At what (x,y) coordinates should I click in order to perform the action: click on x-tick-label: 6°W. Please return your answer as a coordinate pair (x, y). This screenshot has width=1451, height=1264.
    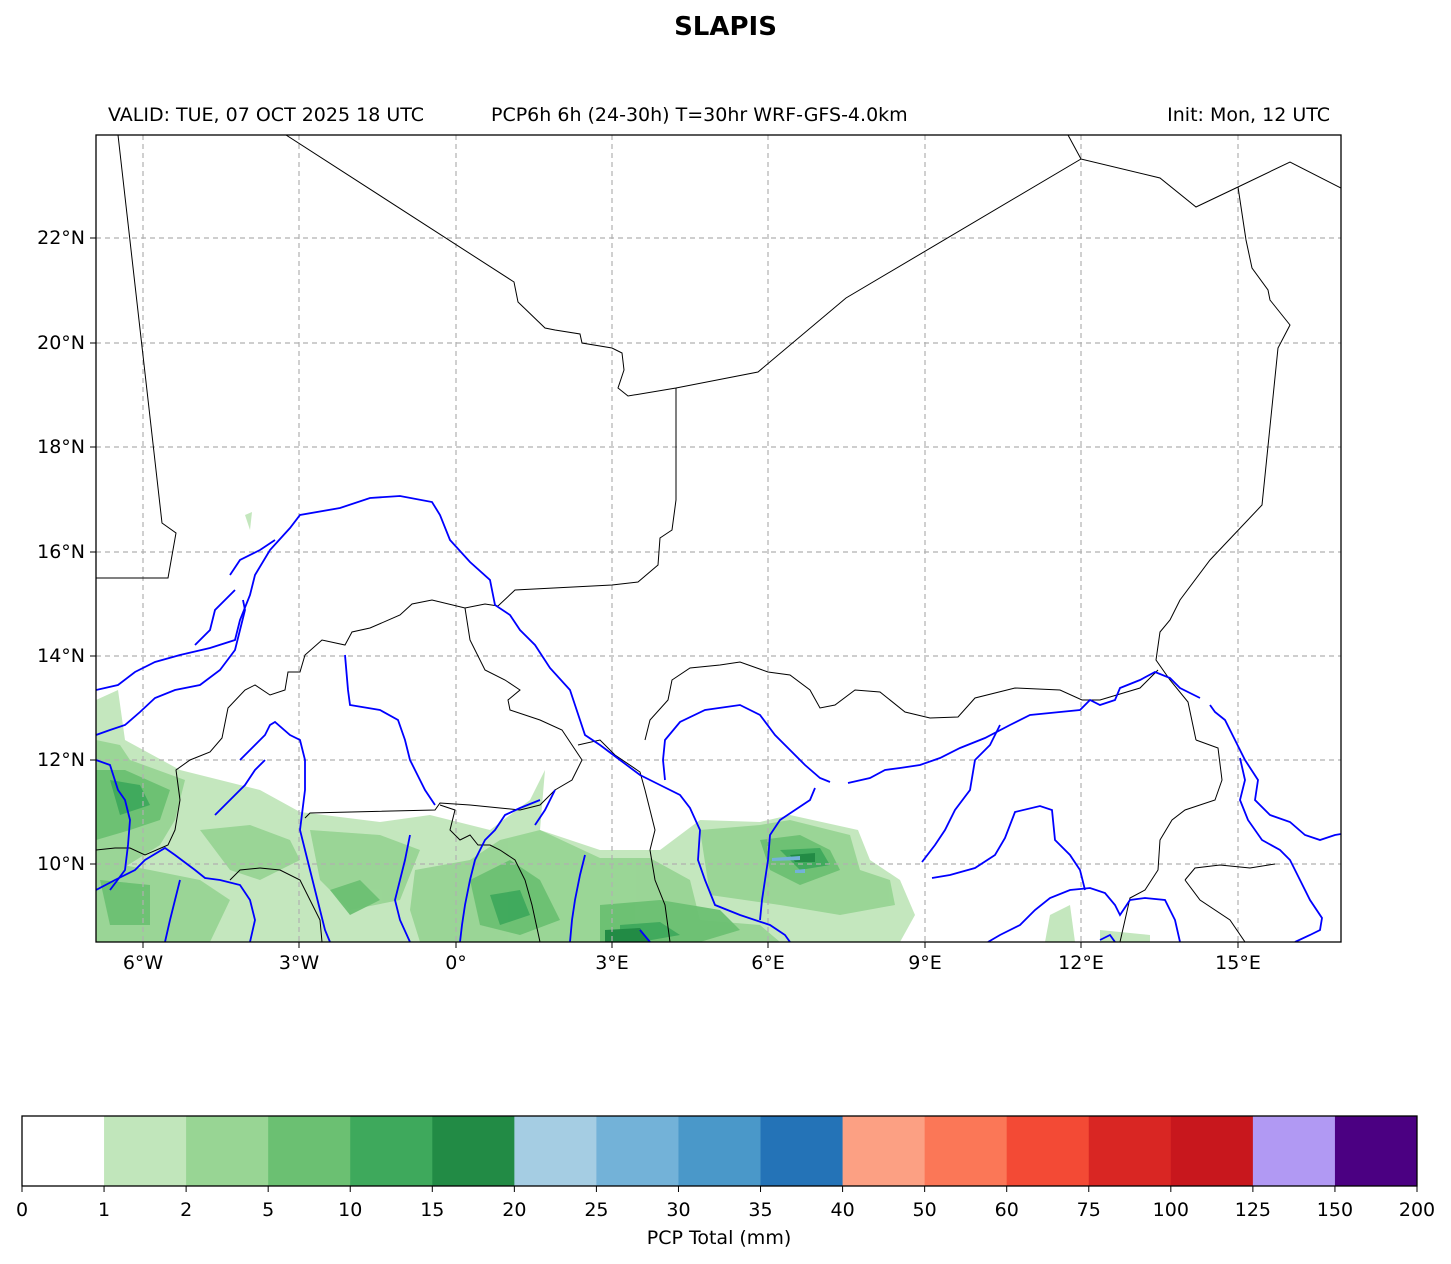
    Looking at the image, I should click on (143, 963).